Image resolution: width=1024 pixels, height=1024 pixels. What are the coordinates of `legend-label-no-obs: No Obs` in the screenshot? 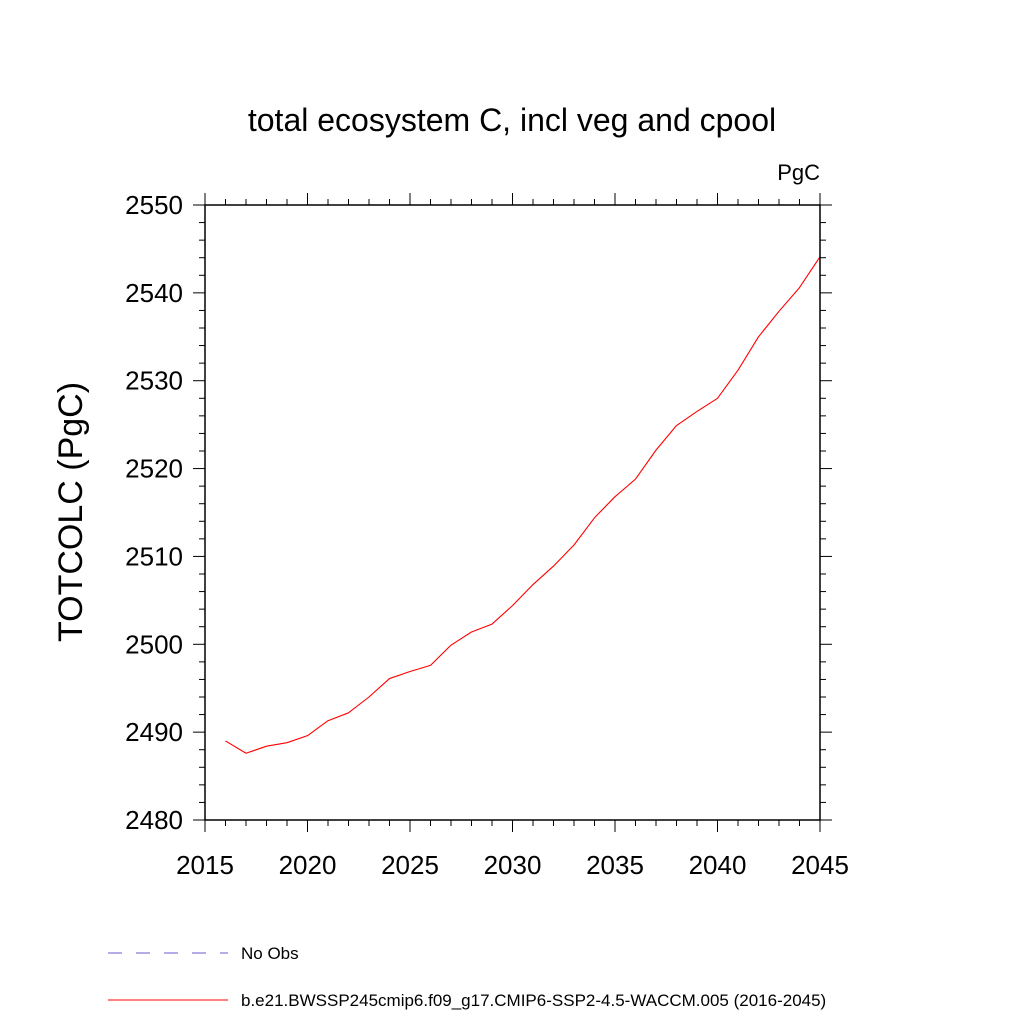 It's located at (270, 953).